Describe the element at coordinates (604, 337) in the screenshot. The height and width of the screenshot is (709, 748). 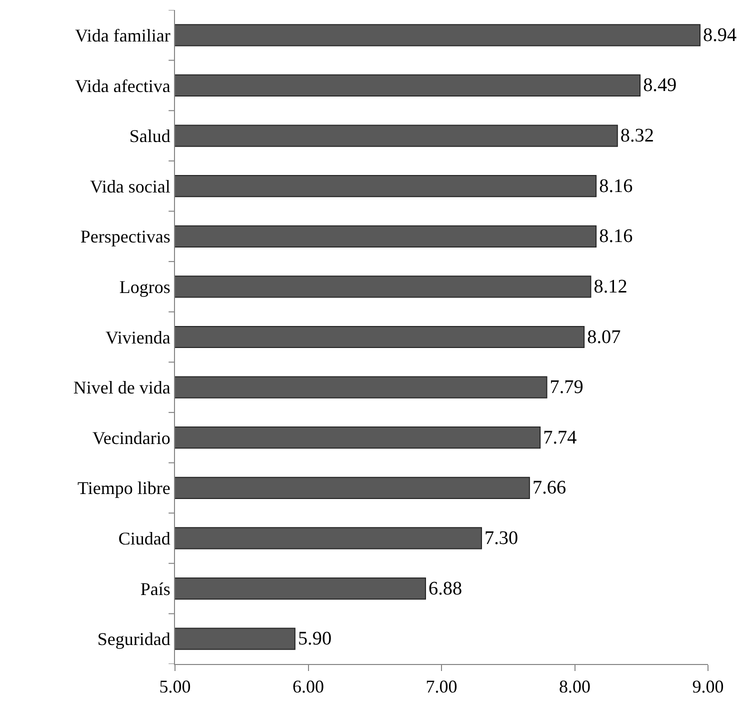
I see `data-label: 8.07` at that location.